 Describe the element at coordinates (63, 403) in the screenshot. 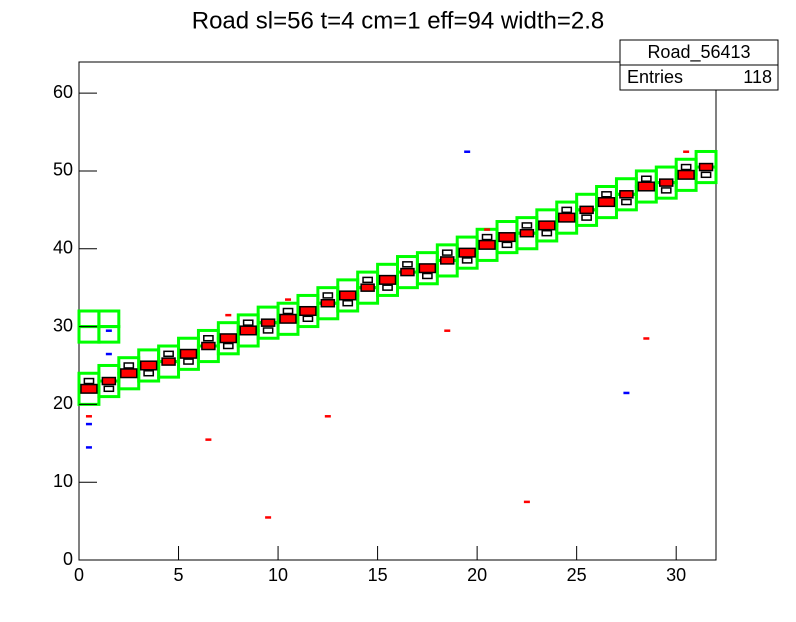

I see `y-tick-label: 20` at that location.